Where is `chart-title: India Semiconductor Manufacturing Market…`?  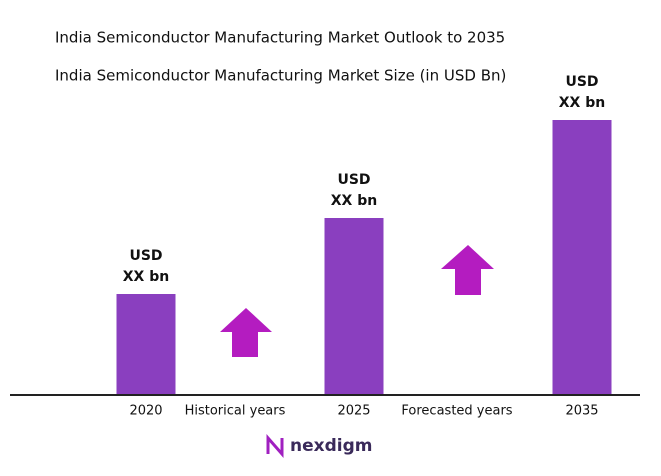 chart-title: India Semiconductor Manufacturing Market… is located at coordinates (280, 38).